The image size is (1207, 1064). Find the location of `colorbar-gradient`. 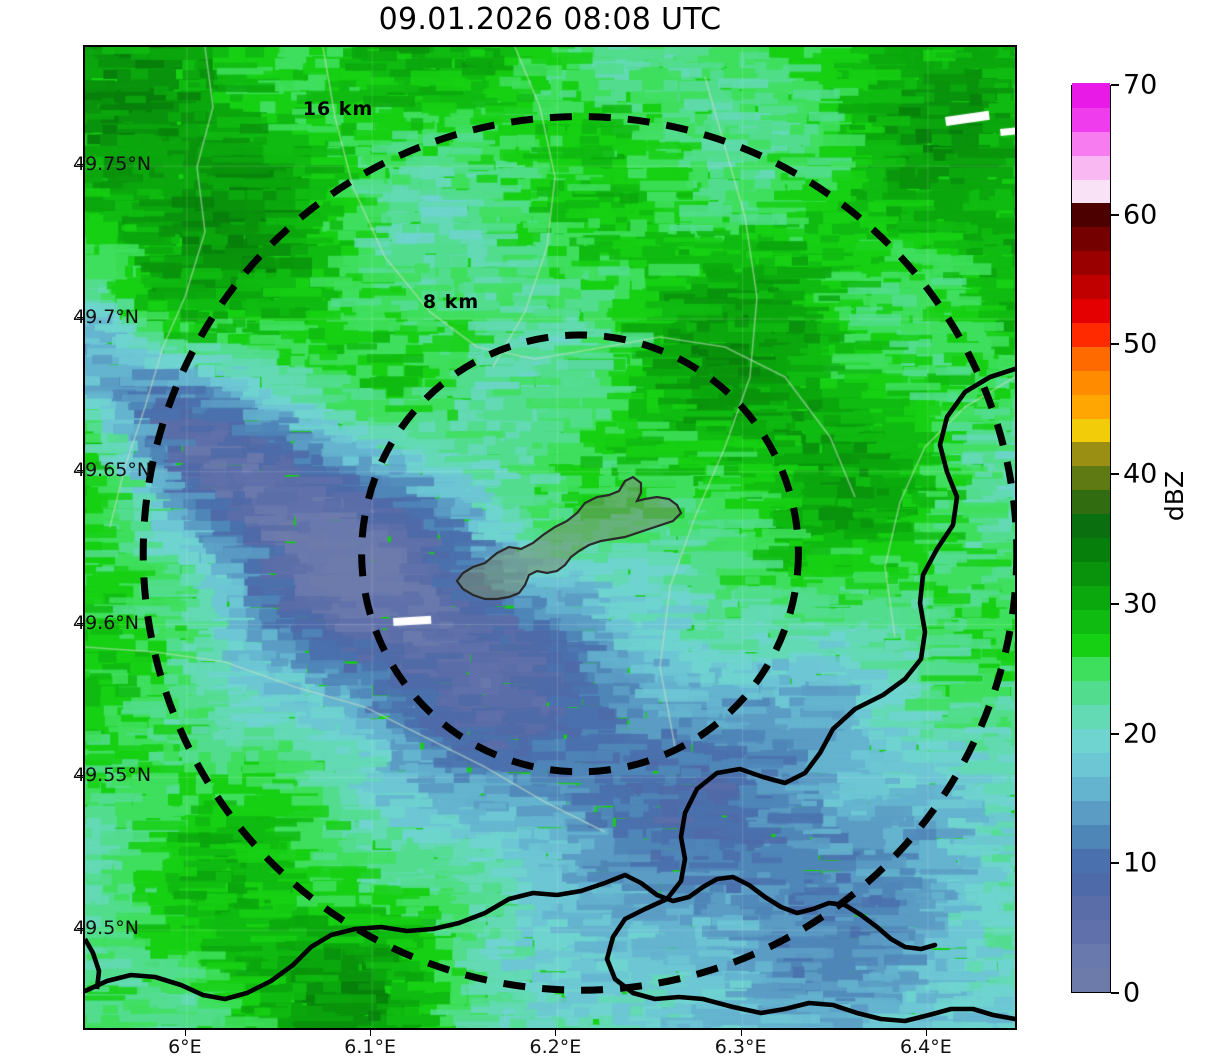

colorbar-gradient is located at coordinates (1091, 538).